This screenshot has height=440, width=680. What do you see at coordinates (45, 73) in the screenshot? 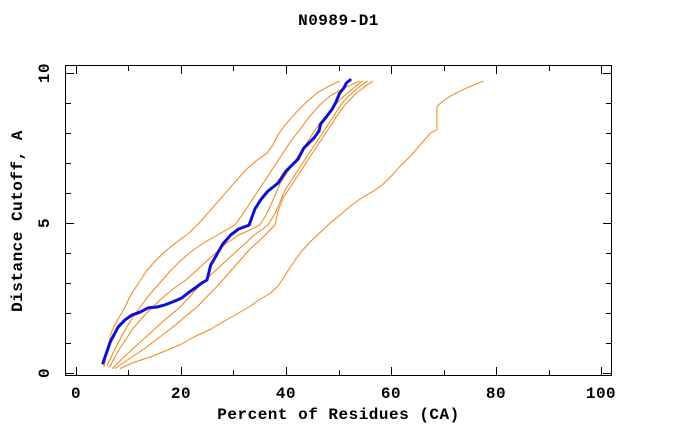
I see `y-tick-label: 10` at bounding box center [45, 73].